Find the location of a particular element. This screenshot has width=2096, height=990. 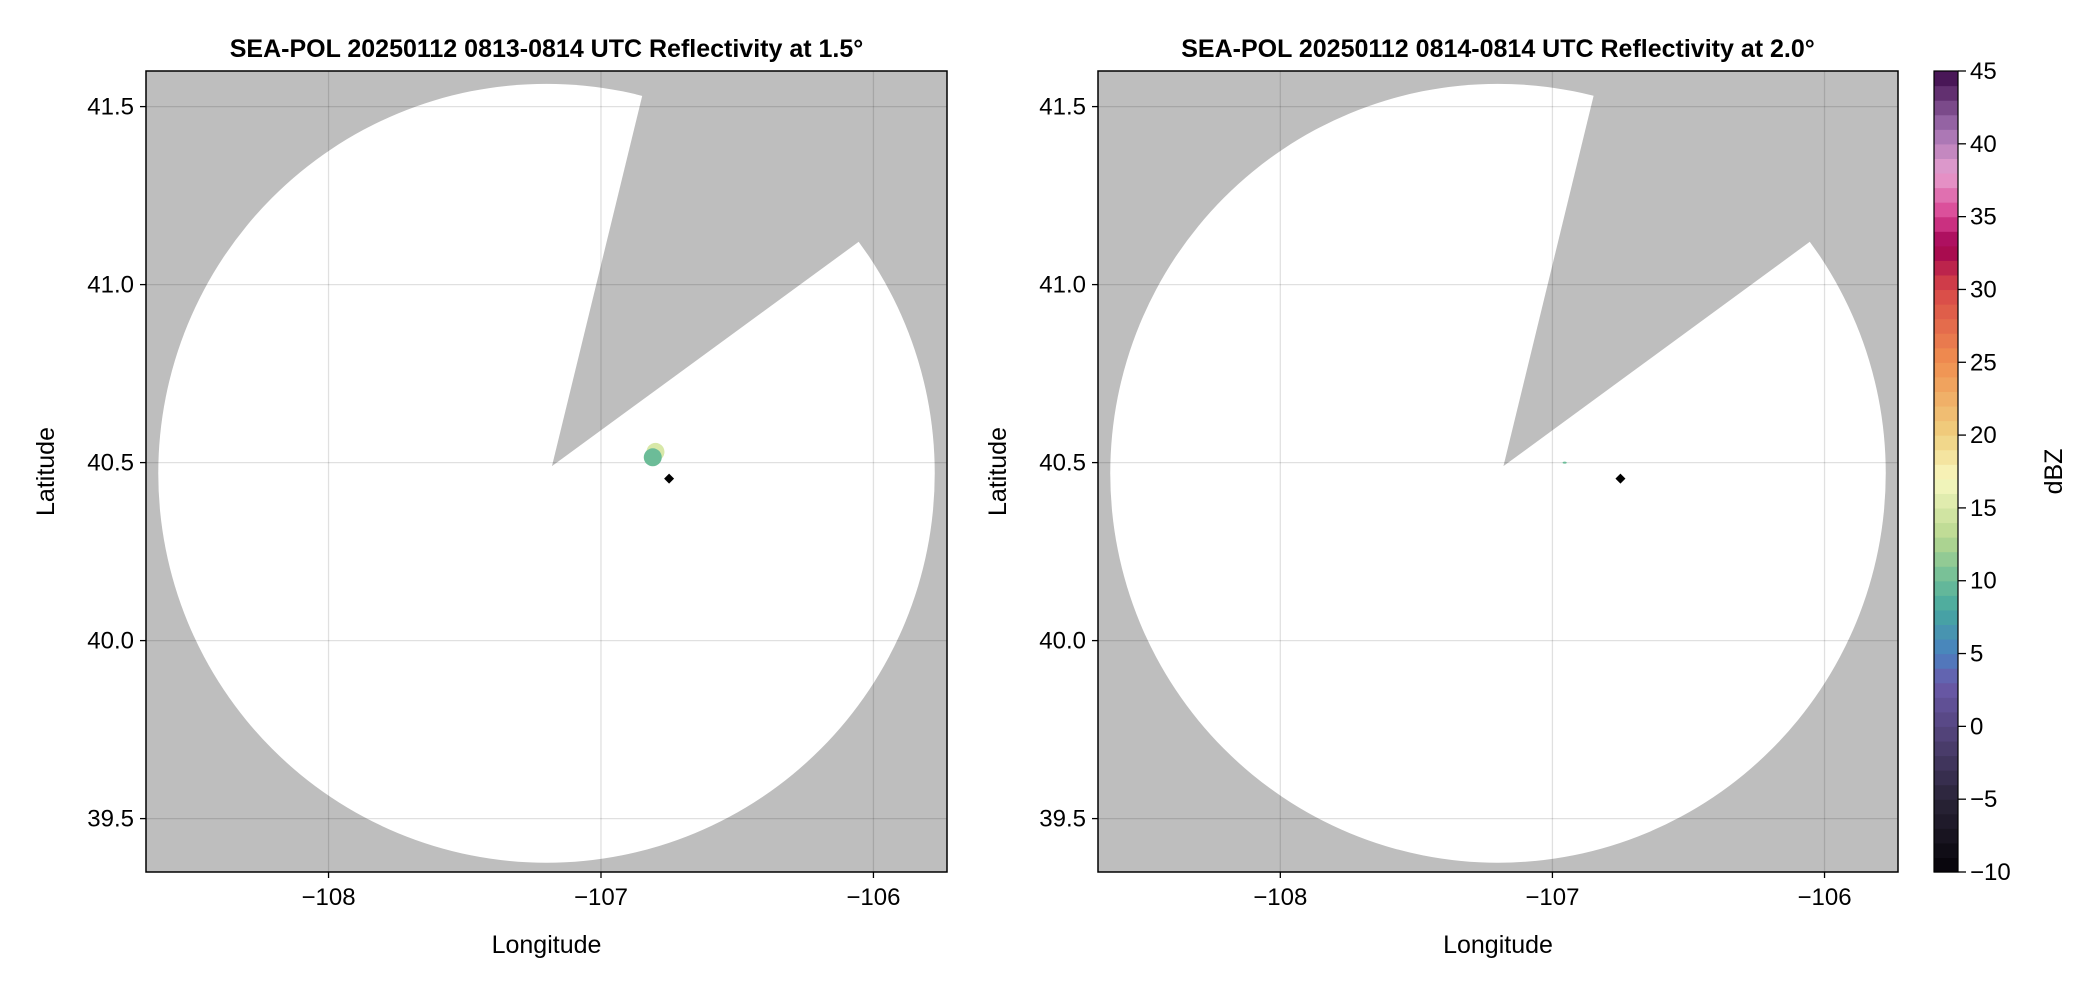

colorbar-tick-label: 25 is located at coordinates (1983, 362).